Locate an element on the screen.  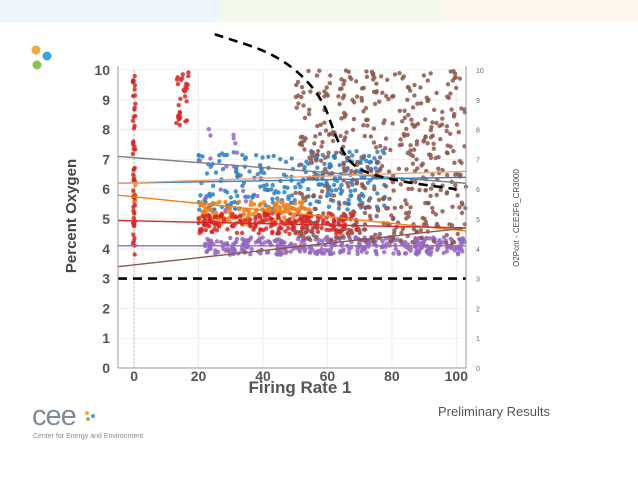
right-tick-label: 6 is located at coordinates (478, 190).